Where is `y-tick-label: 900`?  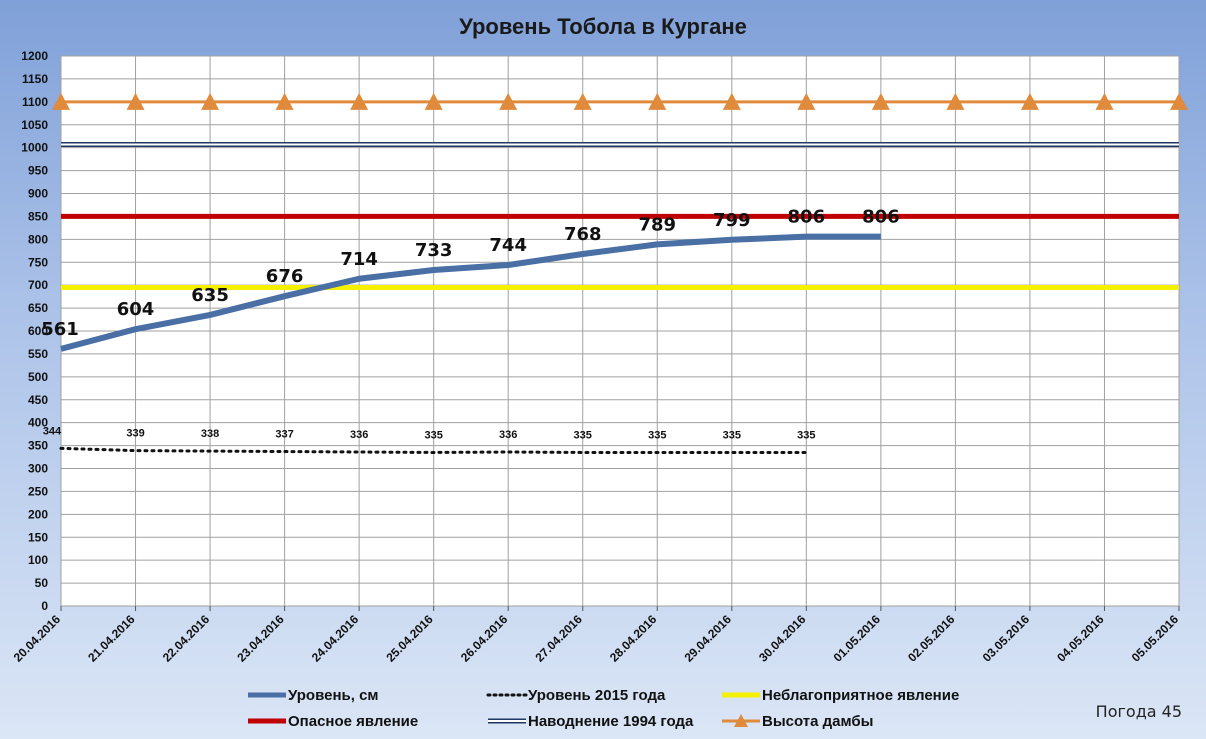
y-tick-label: 900 is located at coordinates (38, 194).